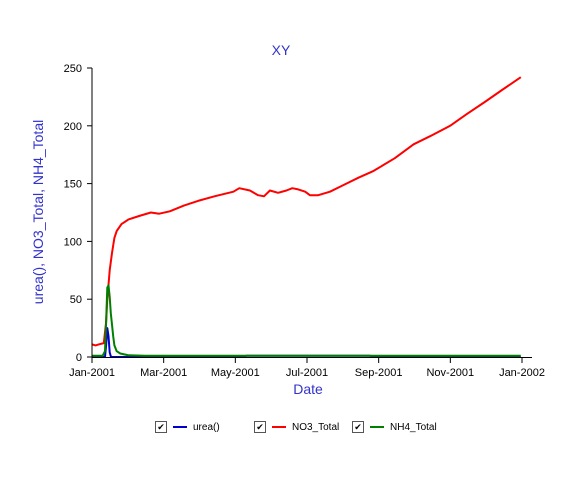  I want to click on x-tick-label: Jul-2001, so click(307, 373).